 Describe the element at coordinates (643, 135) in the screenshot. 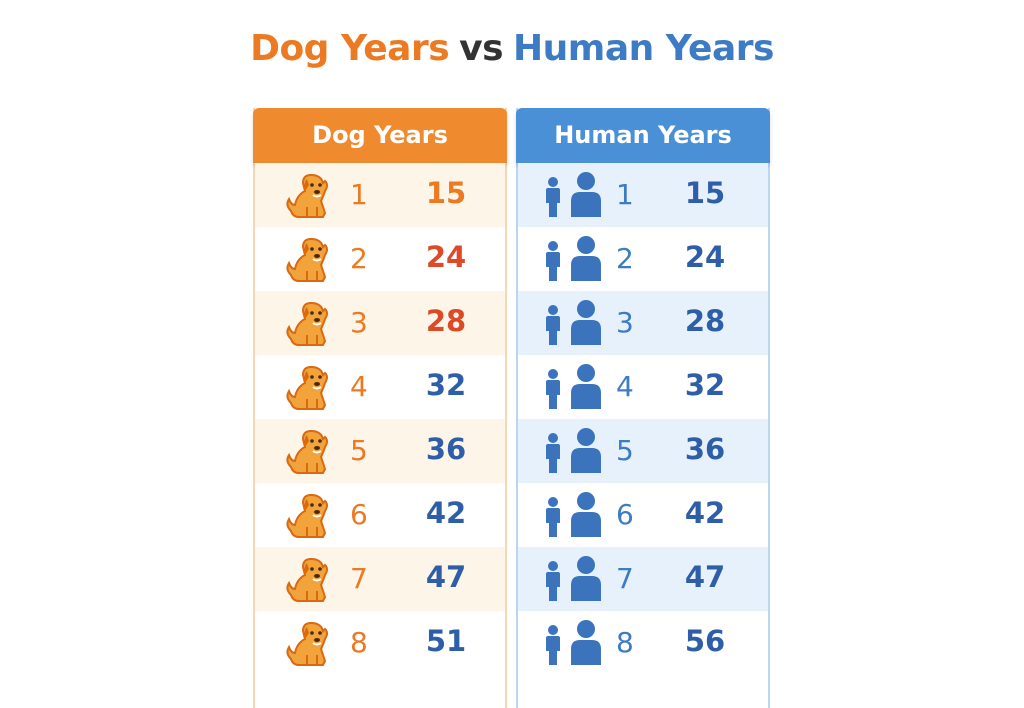

I see `table-header: Human Years` at that location.